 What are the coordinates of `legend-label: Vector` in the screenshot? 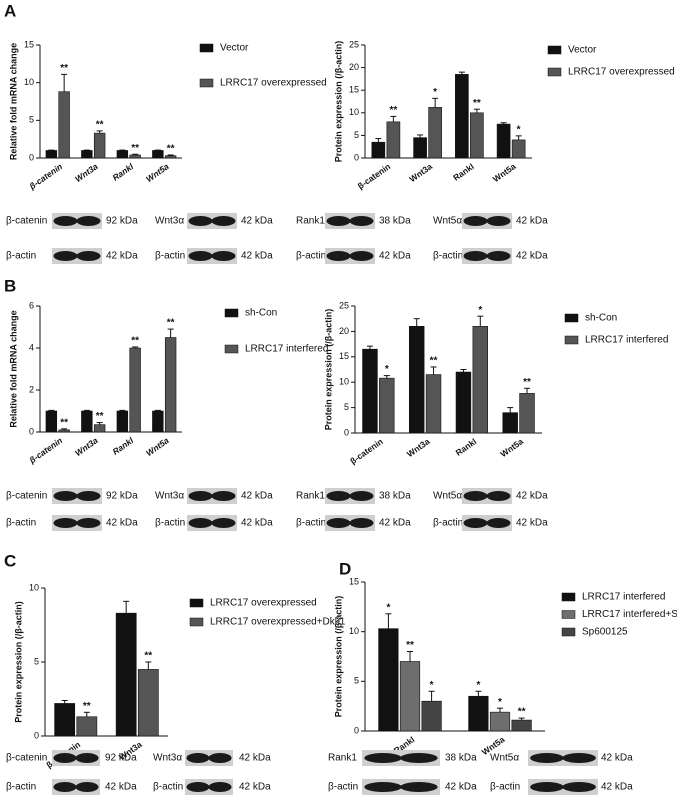 It's located at (582, 50).